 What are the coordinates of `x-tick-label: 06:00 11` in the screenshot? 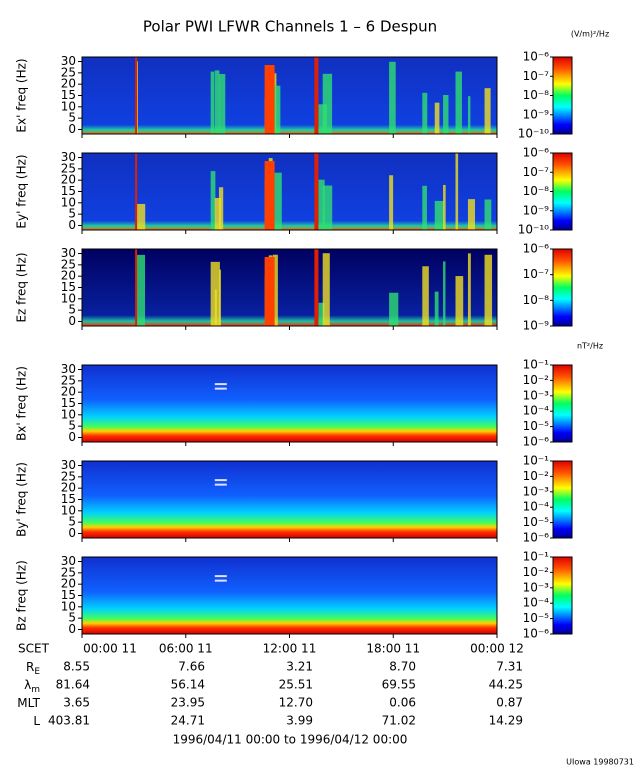 It's located at (186, 649).